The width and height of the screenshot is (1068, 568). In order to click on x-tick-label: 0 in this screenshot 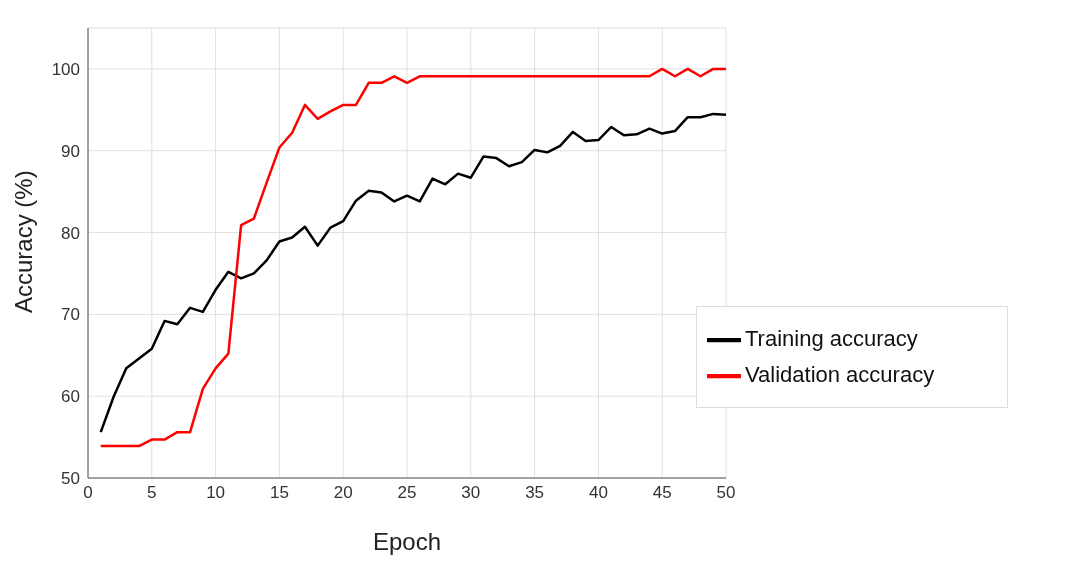, I will do `click(88, 493)`.